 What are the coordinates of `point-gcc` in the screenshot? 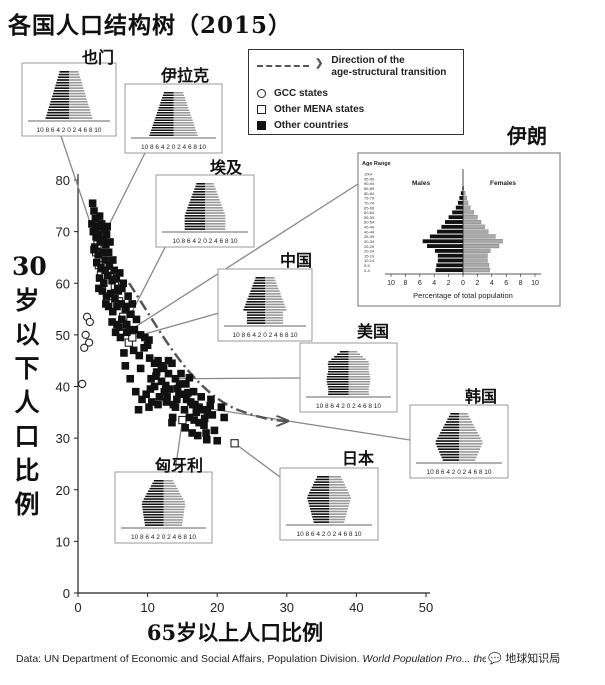 It's located at (89, 322).